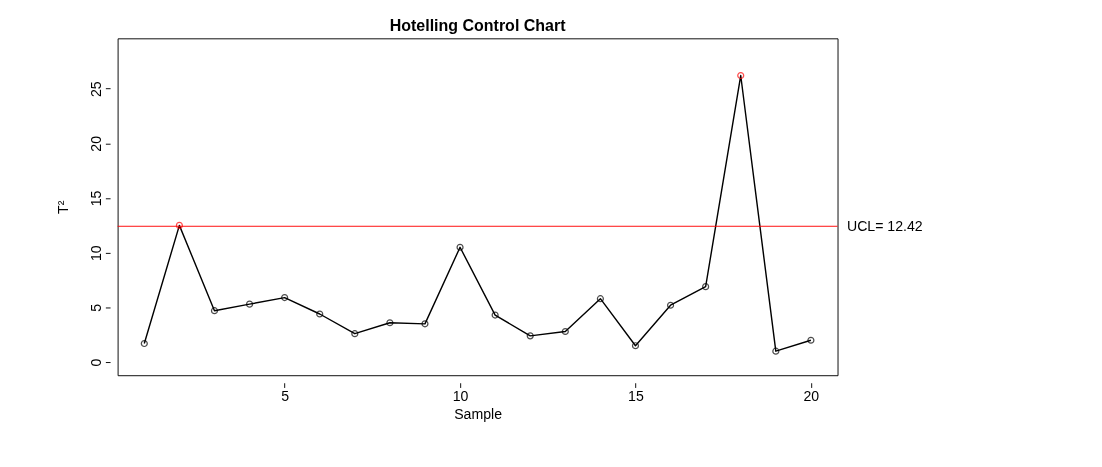 The height and width of the screenshot is (467, 1102). Describe the element at coordinates (460, 396) in the screenshot. I see `x-tick-label: 10` at that location.